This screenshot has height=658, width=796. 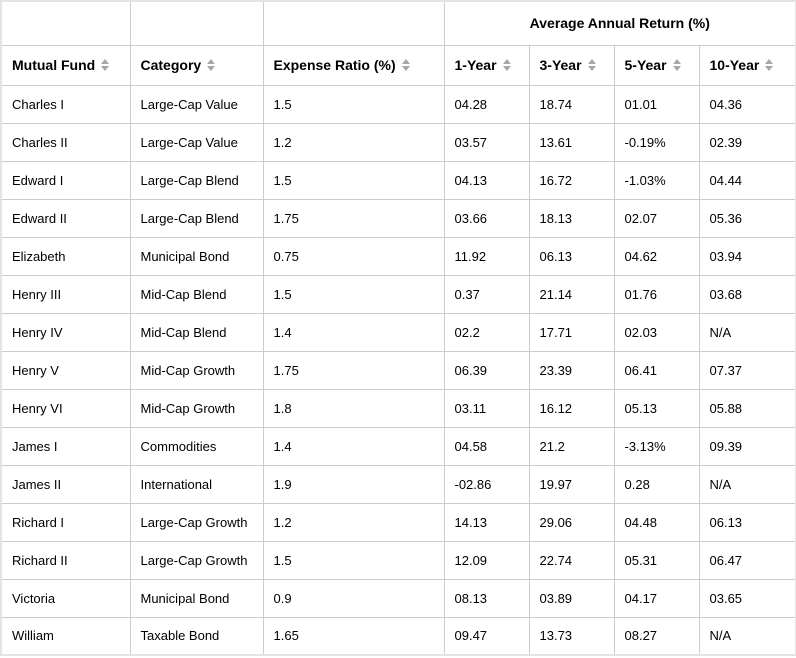 What do you see at coordinates (571, 104) in the screenshot?
I see `cell-3-year: 18.74` at bounding box center [571, 104].